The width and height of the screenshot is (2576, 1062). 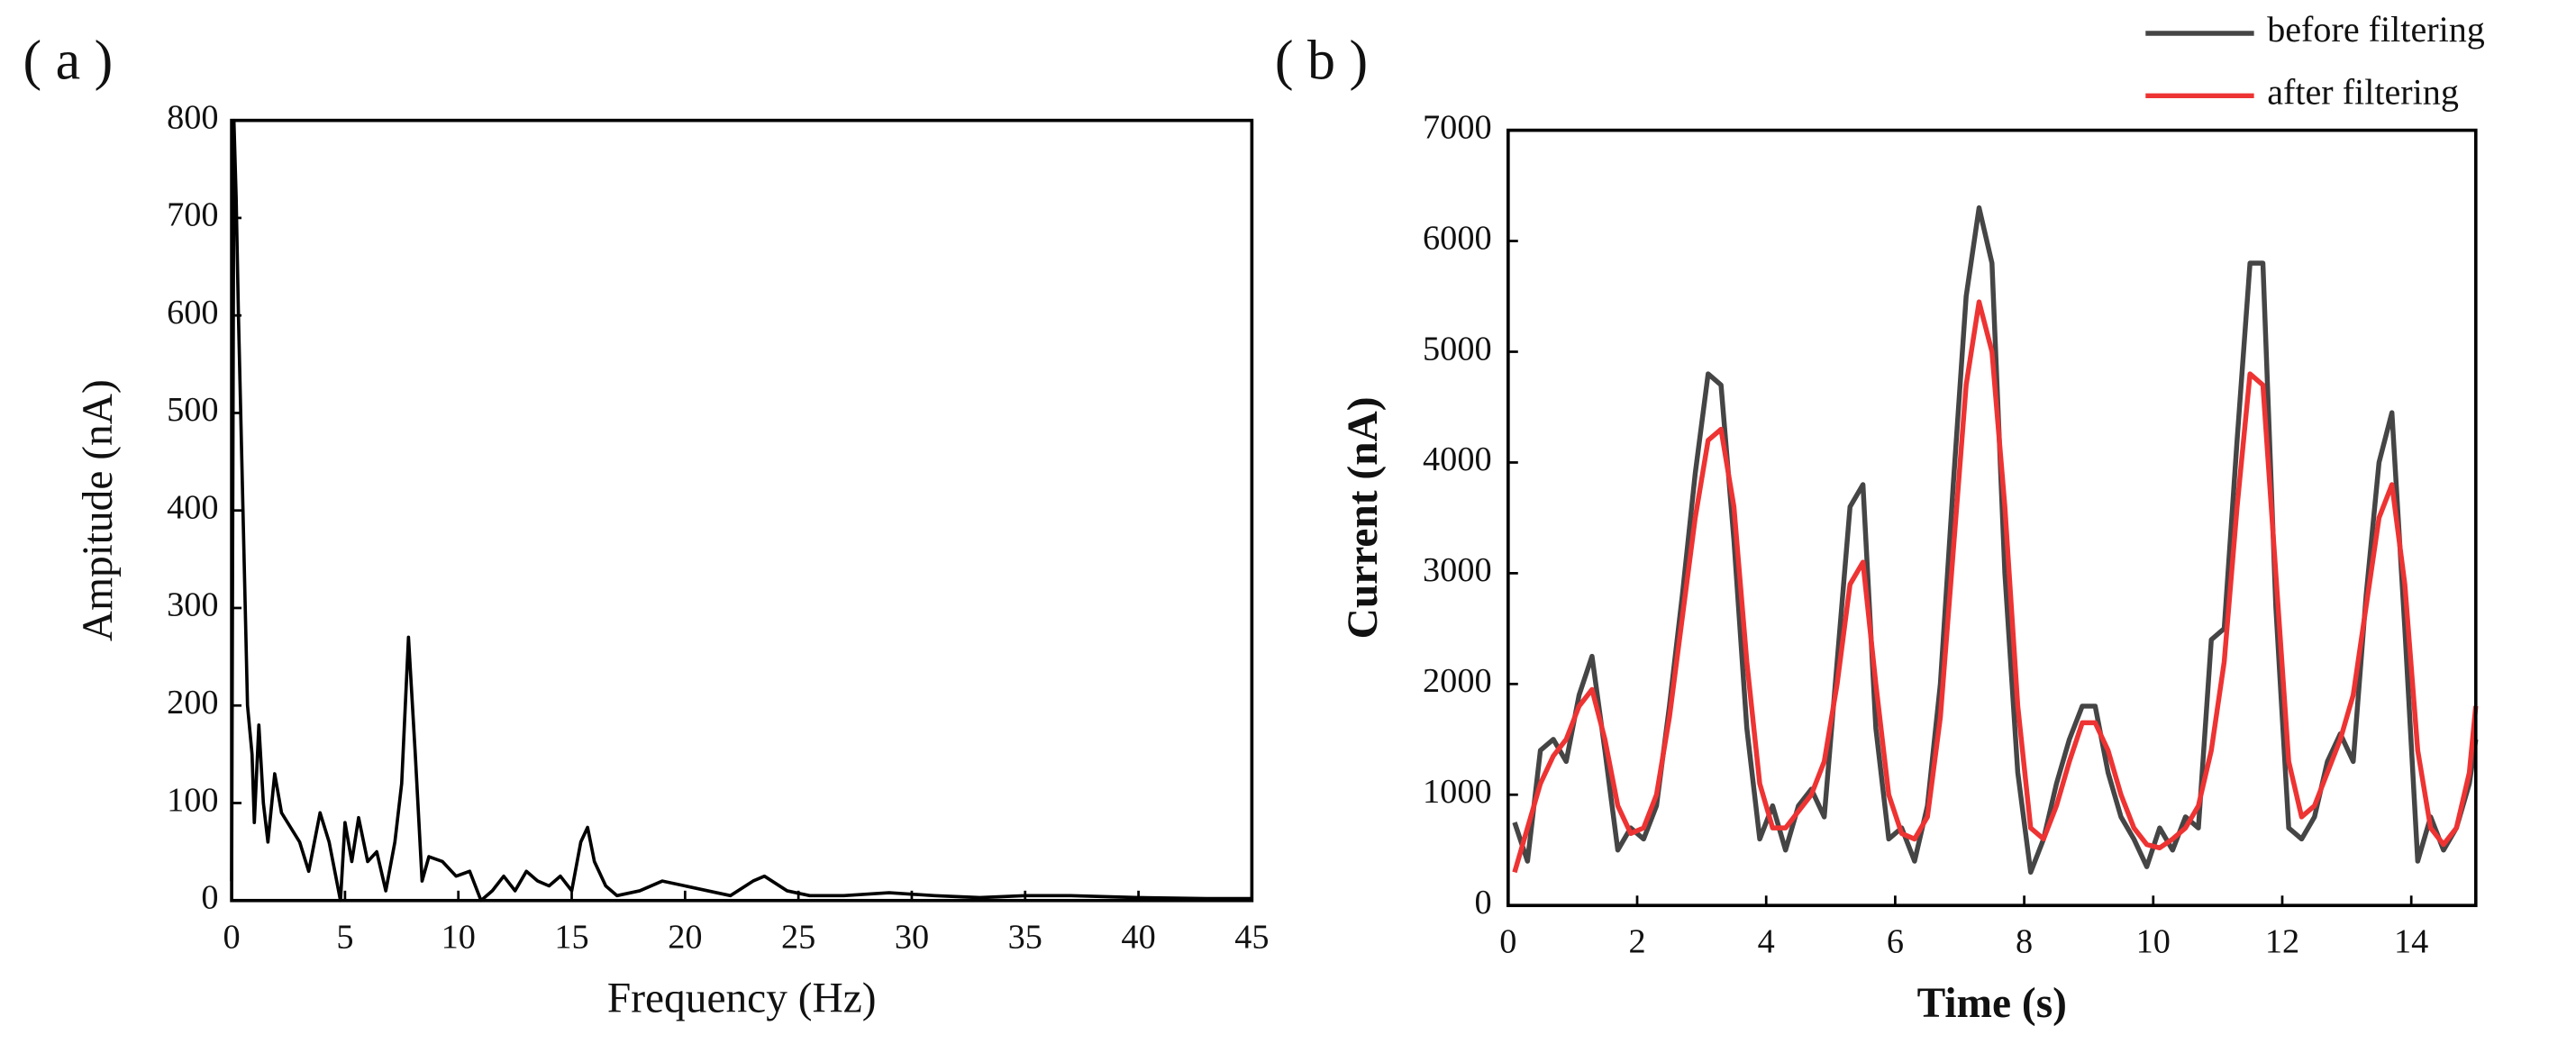 What do you see at coordinates (1457, 238) in the screenshot?
I see `y-tick-label: 6000` at bounding box center [1457, 238].